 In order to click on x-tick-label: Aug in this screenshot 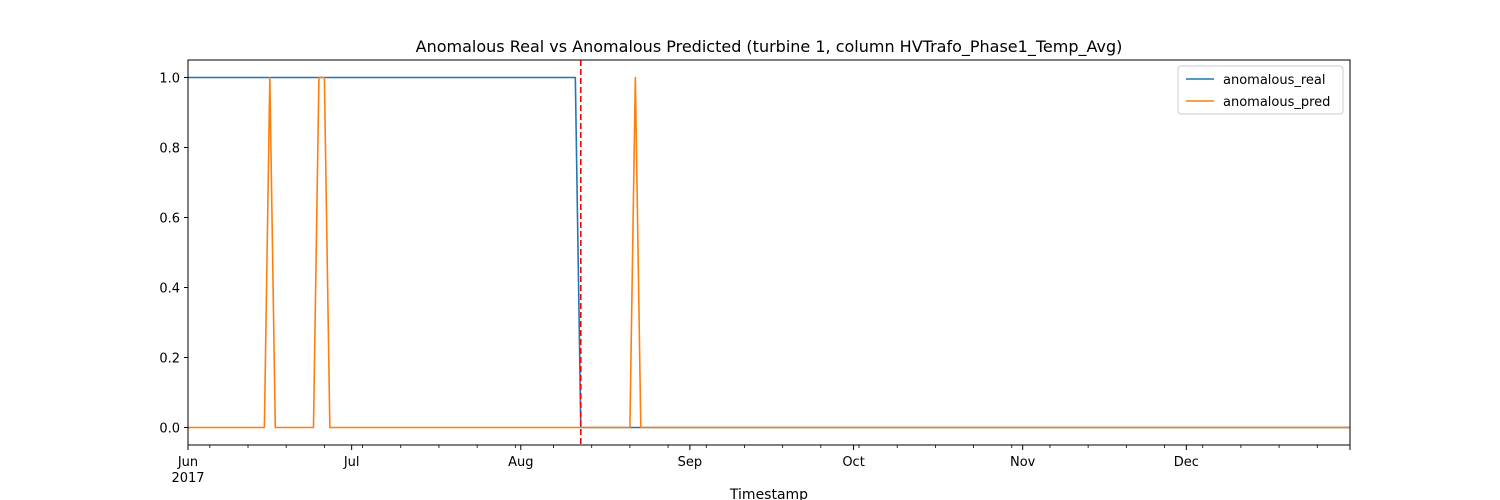, I will do `click(520, 462)`.